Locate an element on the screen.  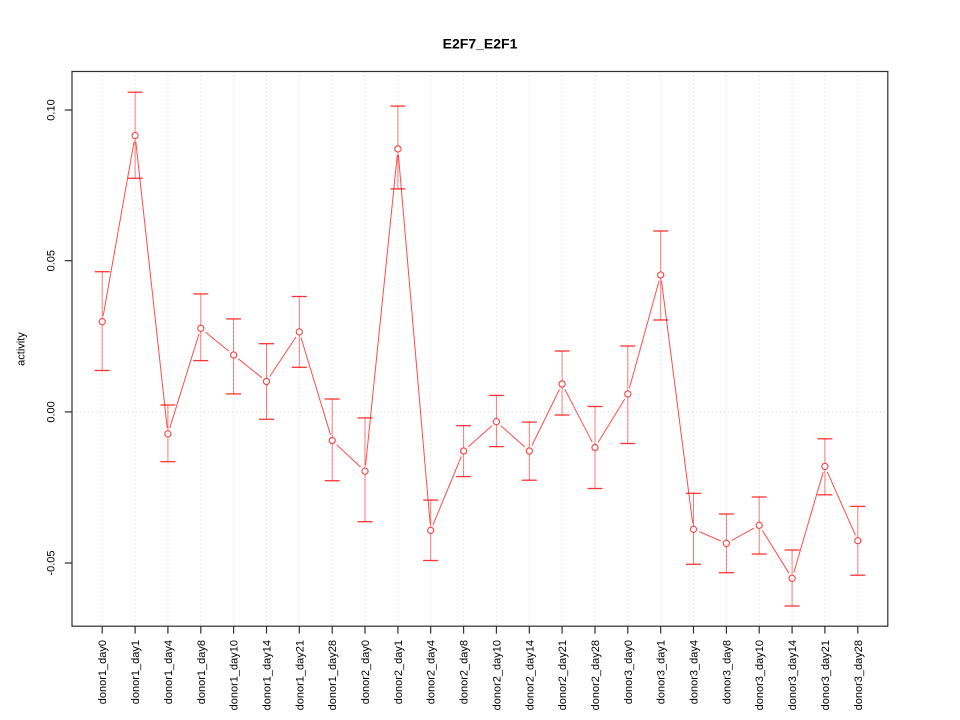
svg-text: 0.00 is located at coordinates (52, 411).